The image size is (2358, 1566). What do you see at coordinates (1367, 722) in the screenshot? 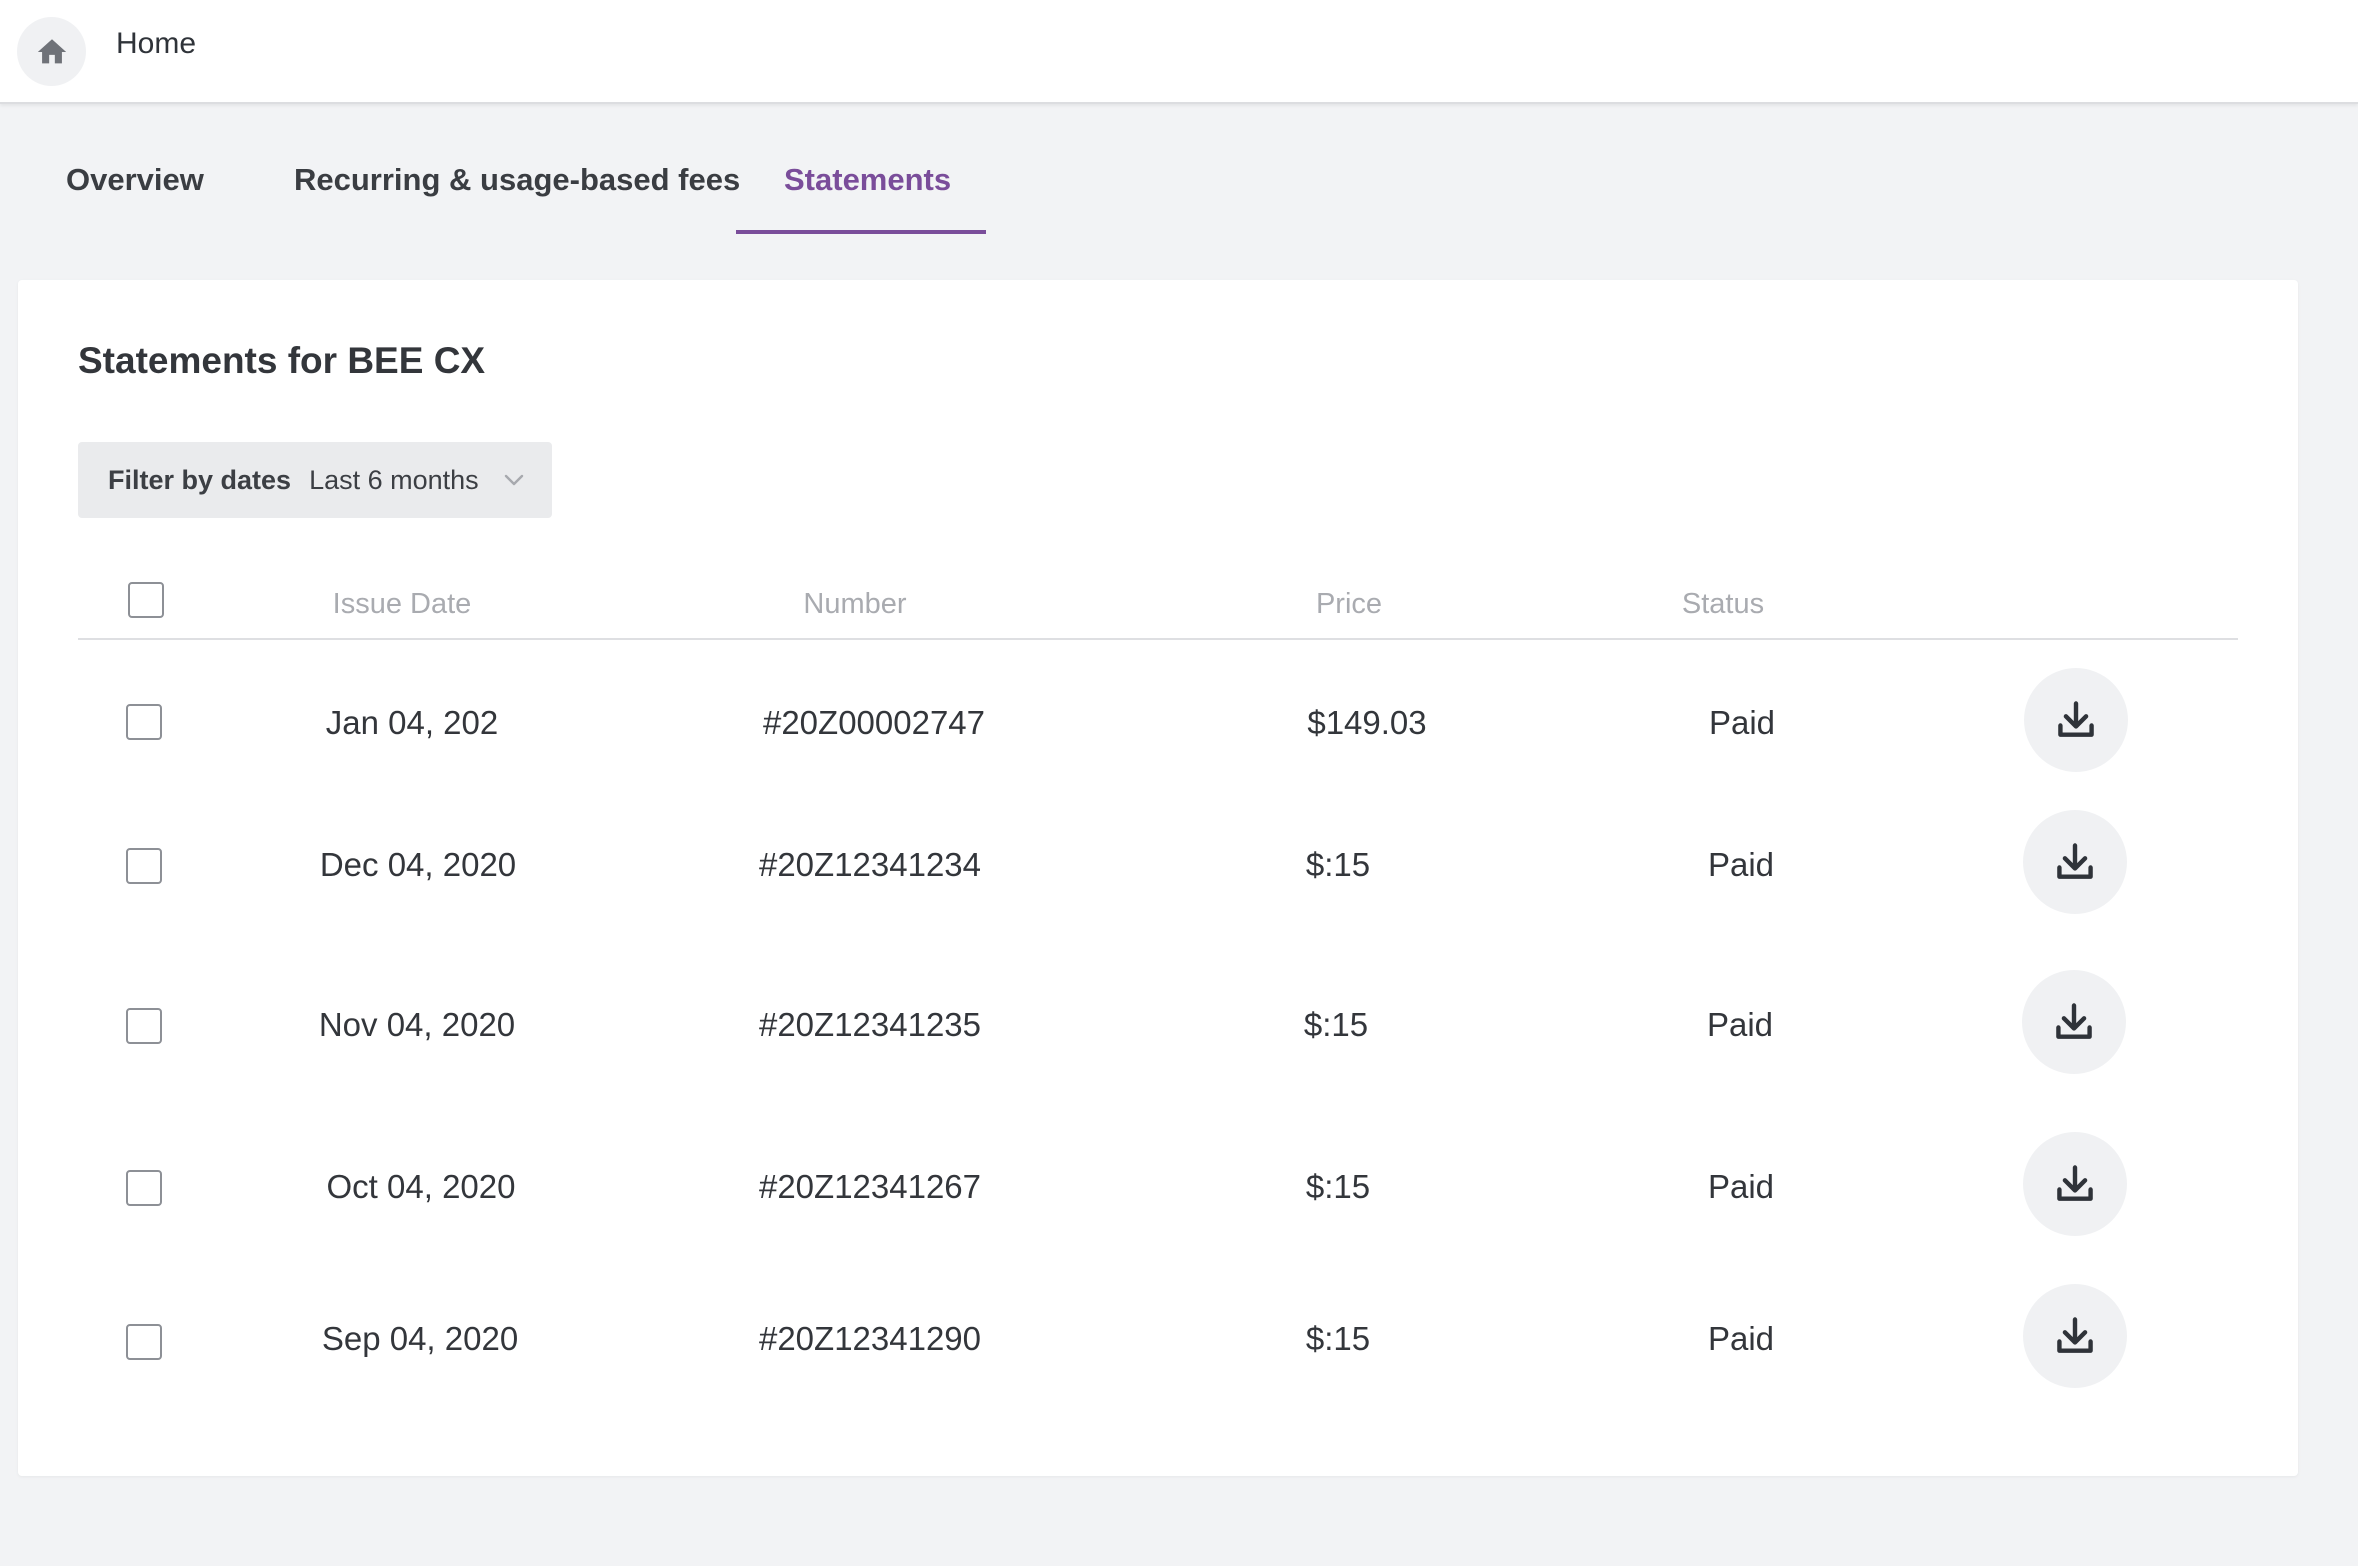
I see `statement-price: $149.03` at bounding box center [1367, 722].